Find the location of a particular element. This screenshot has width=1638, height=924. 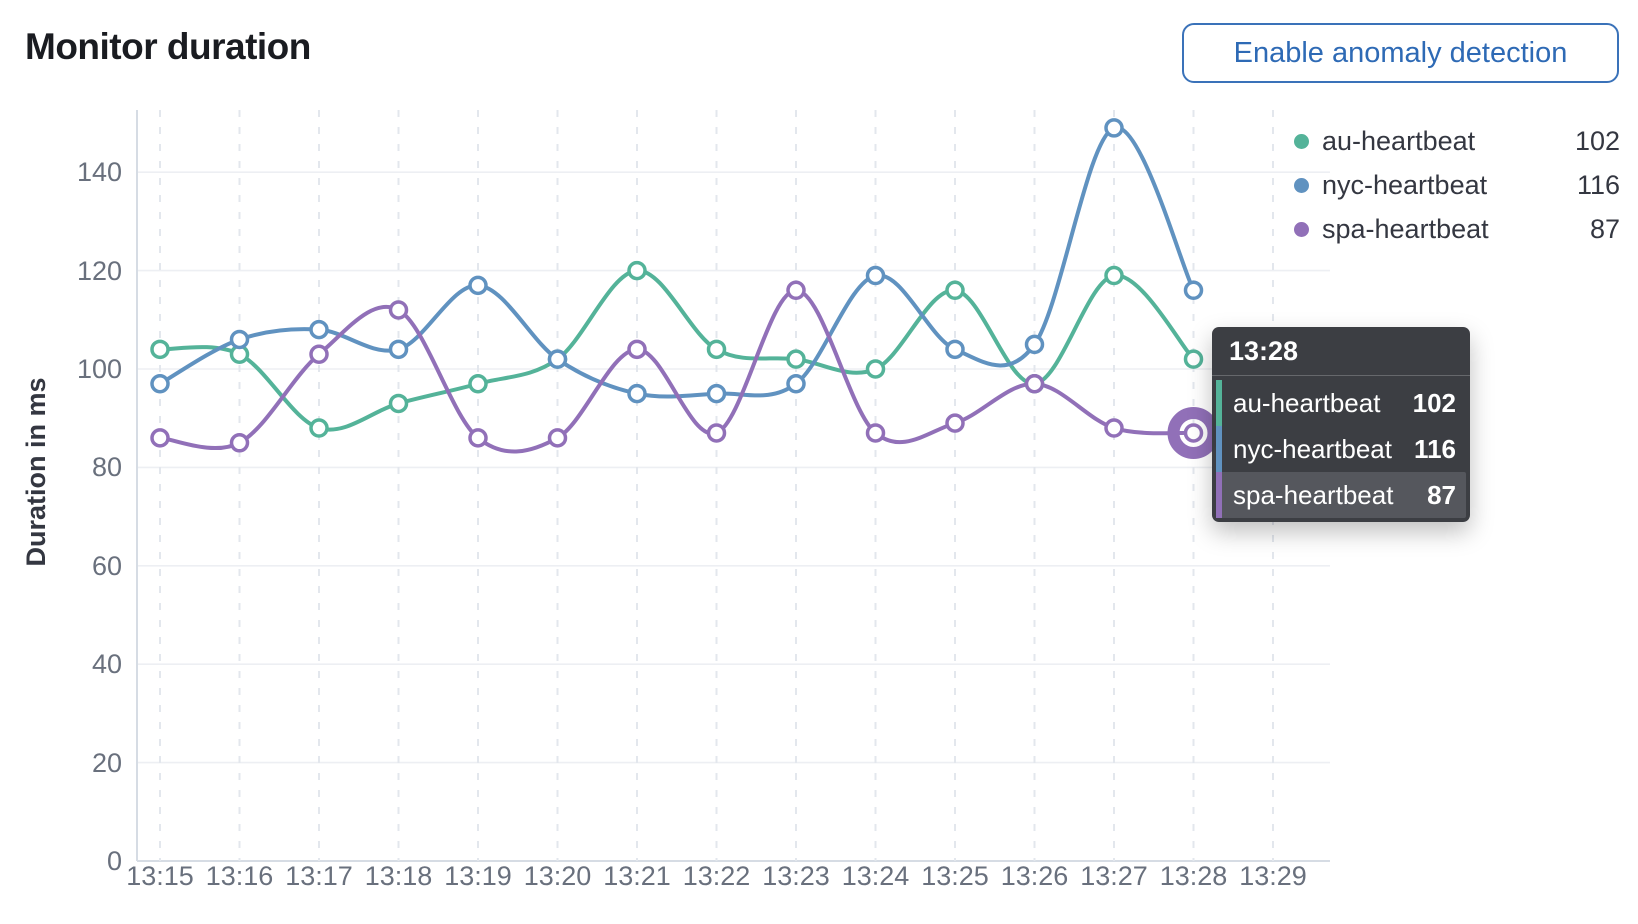

x-tick-label: 13:18 is located at coordinates (398, 876).